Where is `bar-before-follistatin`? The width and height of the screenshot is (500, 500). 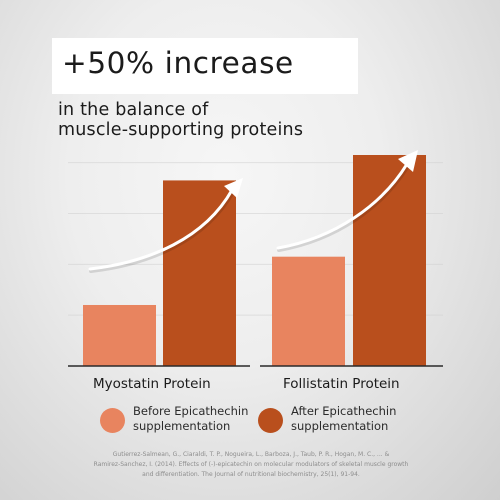 bar-before-follistatin is located at coordinates (308, 311).